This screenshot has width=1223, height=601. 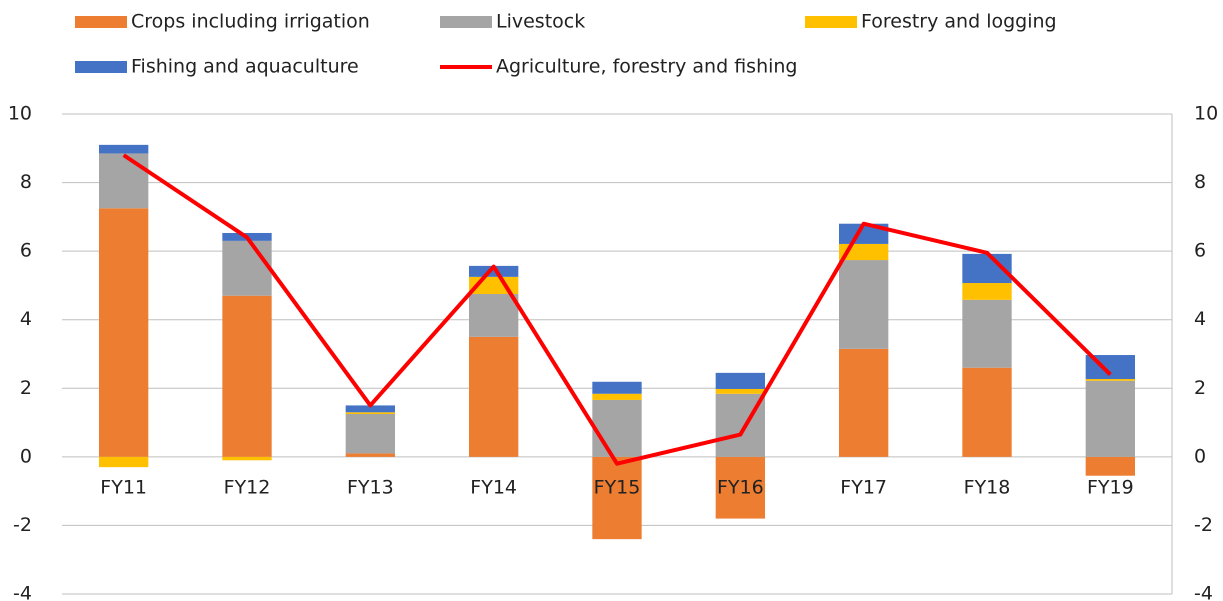 I want to click on x-tick-label: FY13, so click(x=370, y=487).